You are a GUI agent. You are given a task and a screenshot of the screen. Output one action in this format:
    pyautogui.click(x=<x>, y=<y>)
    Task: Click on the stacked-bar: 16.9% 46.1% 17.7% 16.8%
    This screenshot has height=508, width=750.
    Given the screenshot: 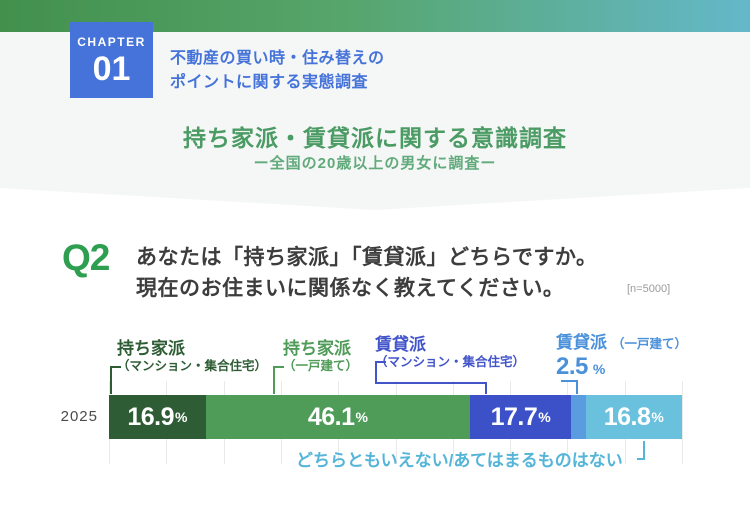 What is the action you would take?
    pyautogui.click(x=395, y=417)
    